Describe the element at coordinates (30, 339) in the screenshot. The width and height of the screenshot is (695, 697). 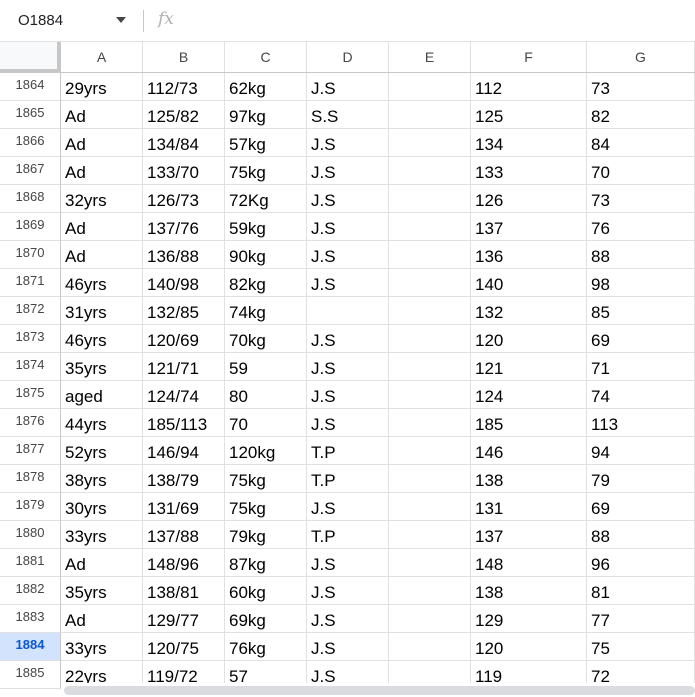
I see `row-header: 1873` at that location.